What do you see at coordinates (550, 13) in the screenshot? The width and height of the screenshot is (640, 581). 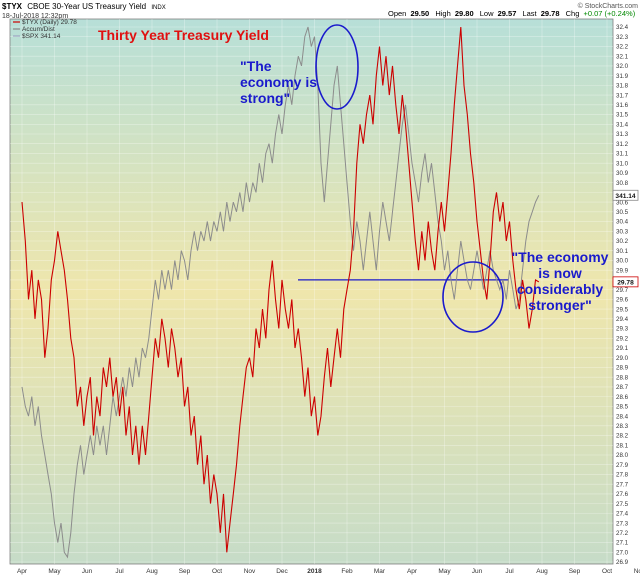 I see `last-value: 29.78` at bounding box center [550, 13].